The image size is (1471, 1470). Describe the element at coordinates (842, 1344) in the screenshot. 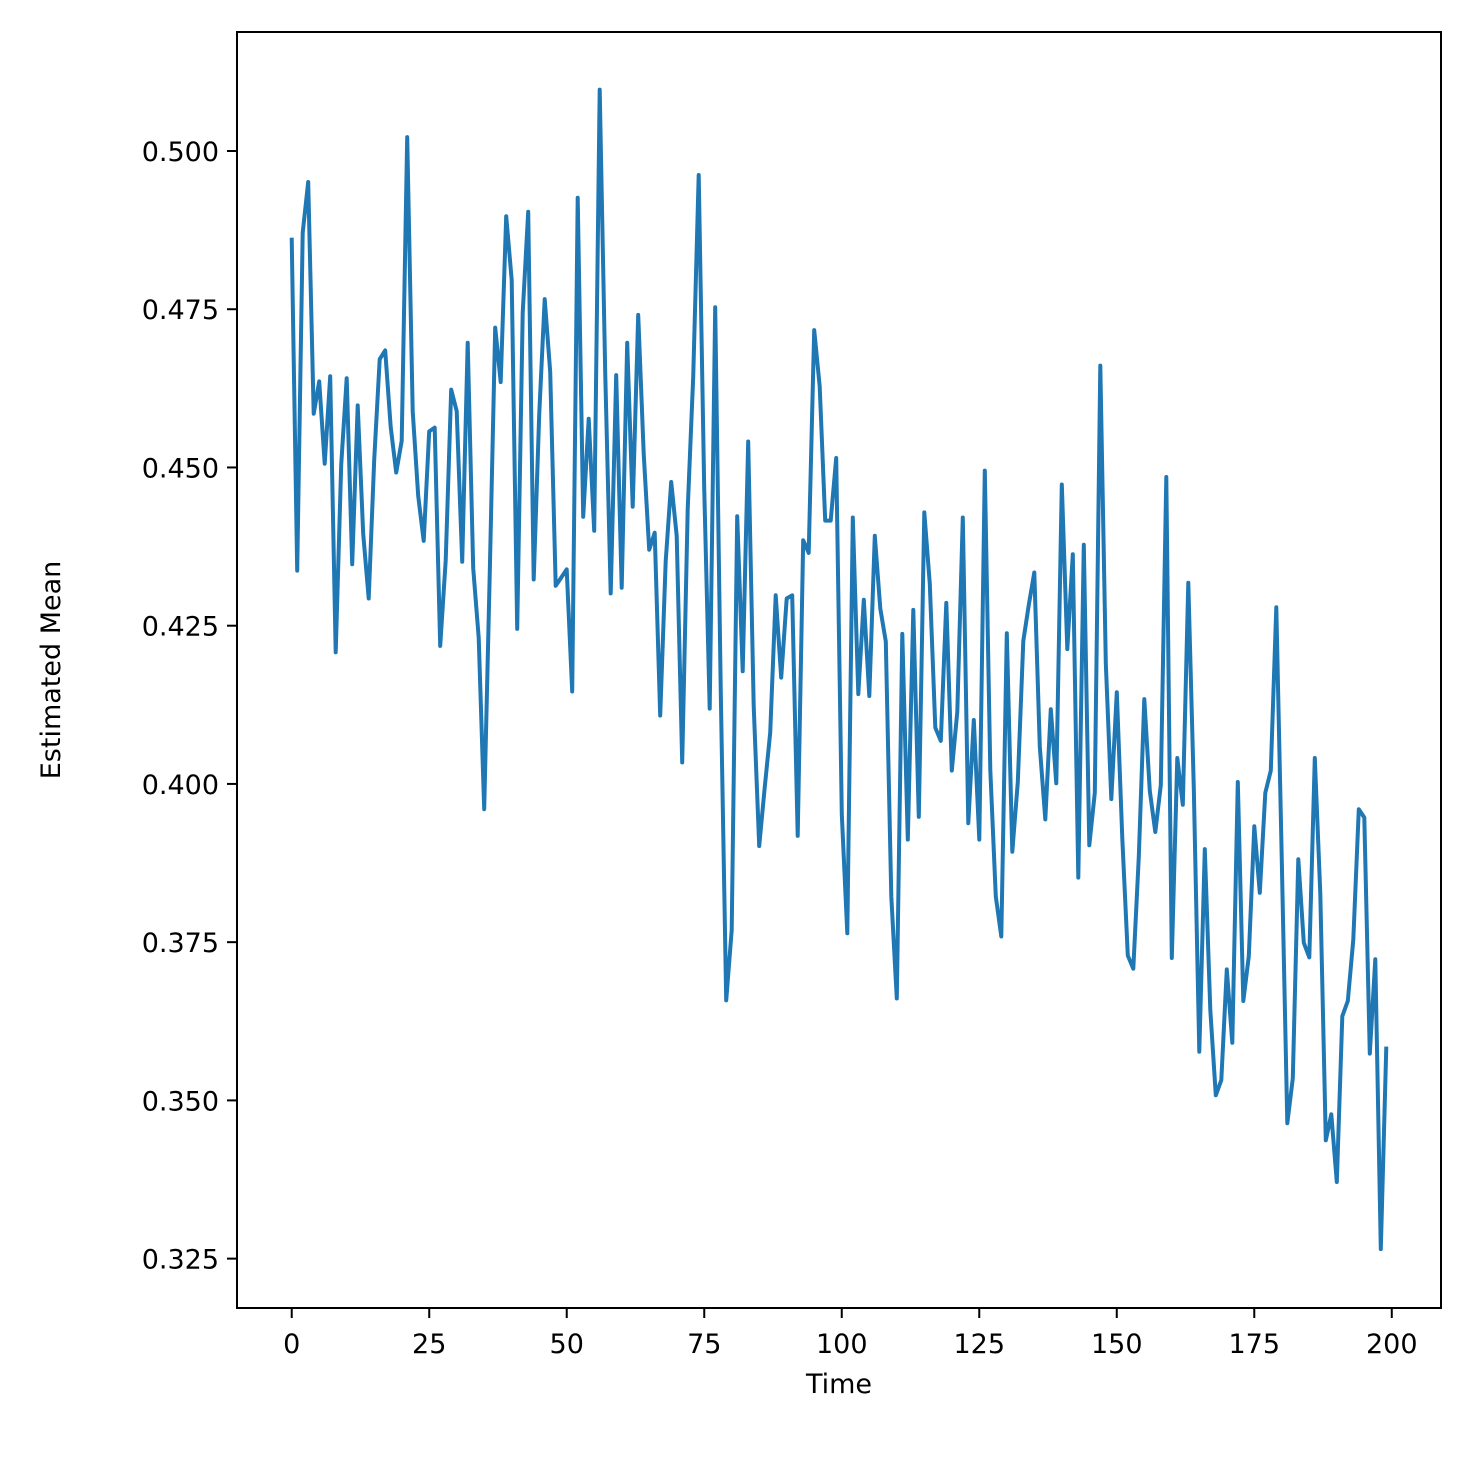

I see `x-tick-label: 100` at that location.